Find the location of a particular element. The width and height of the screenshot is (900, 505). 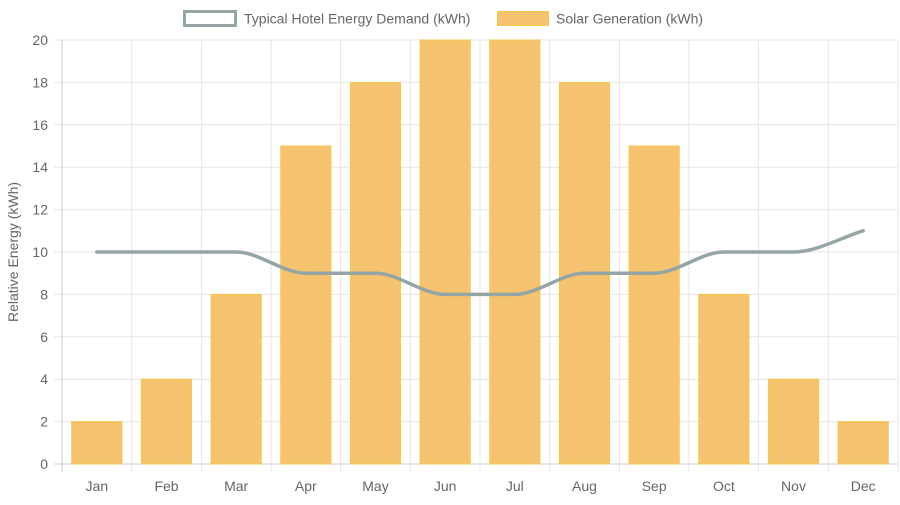

demand-line-layer is located at coordinates (480, 263).